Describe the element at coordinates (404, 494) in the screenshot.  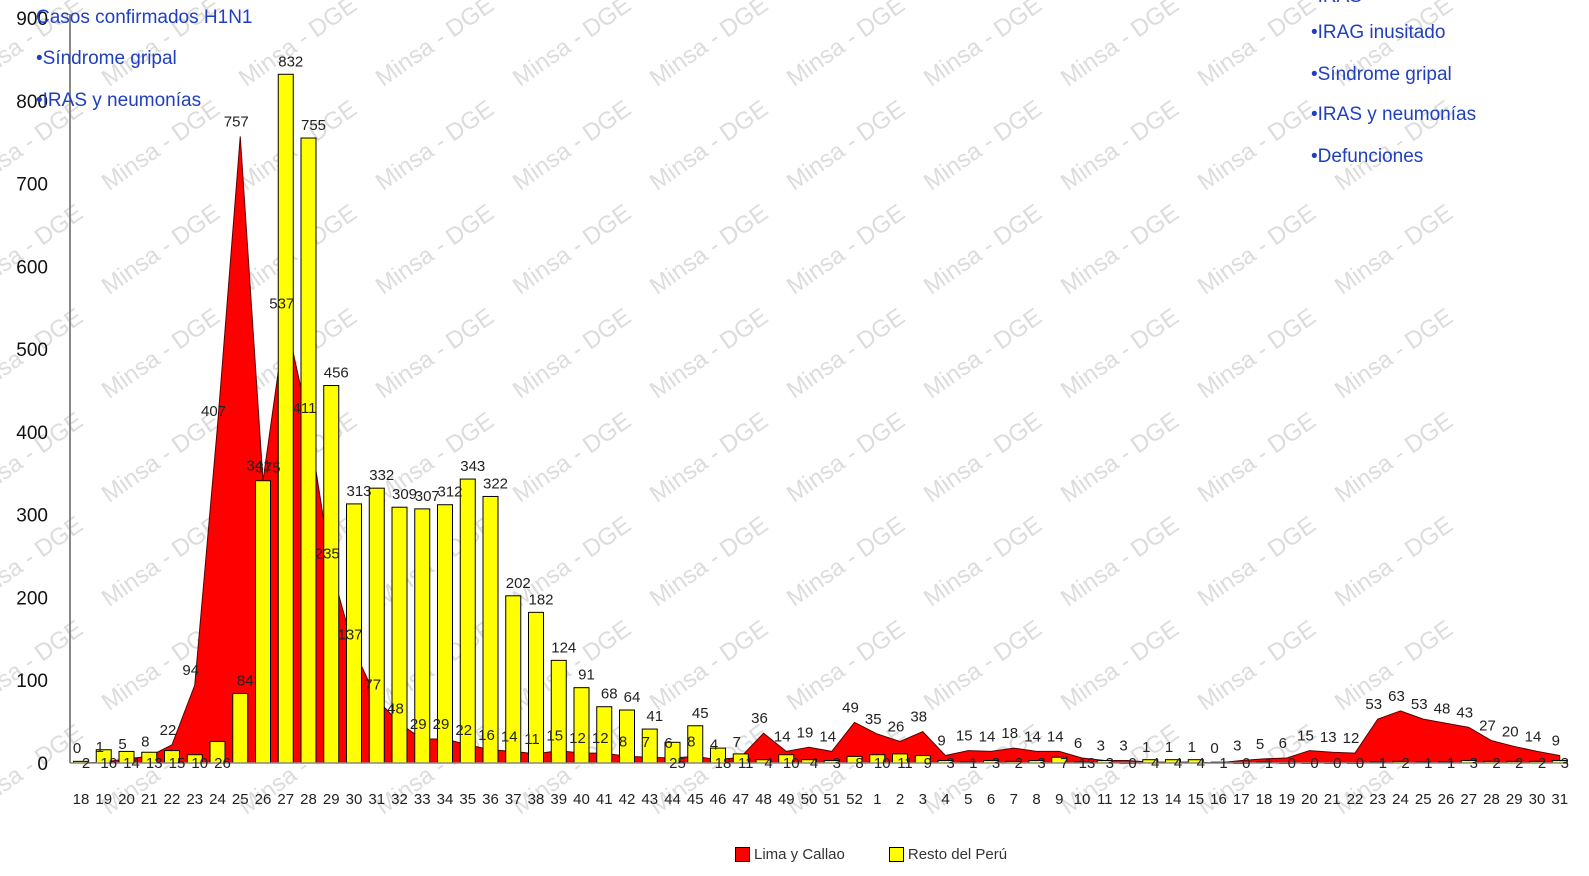
I see `data-label-resto: 309` at that location.